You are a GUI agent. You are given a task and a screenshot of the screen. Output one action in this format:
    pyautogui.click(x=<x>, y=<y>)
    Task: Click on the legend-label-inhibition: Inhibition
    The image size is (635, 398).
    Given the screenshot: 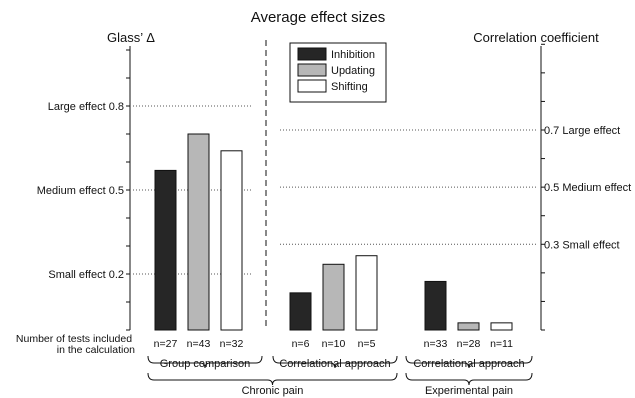 What is the action you would take?
    pyautogui.click(x=353, y=55)
    